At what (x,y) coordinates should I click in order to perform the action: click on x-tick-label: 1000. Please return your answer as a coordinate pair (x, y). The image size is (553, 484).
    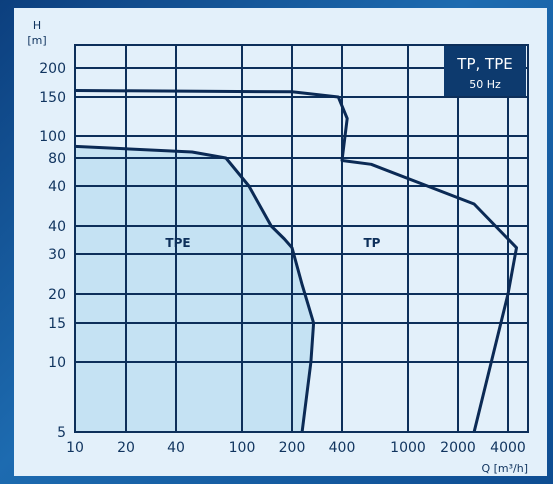
    Looking at the image, I should click on (408, 448).